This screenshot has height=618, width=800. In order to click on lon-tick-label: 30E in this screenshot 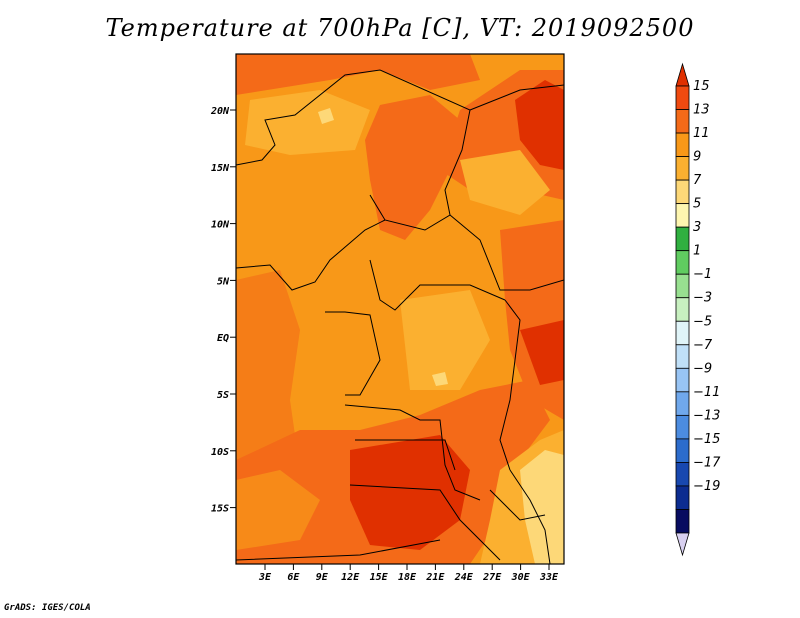, I will do `click(521, 577)`.